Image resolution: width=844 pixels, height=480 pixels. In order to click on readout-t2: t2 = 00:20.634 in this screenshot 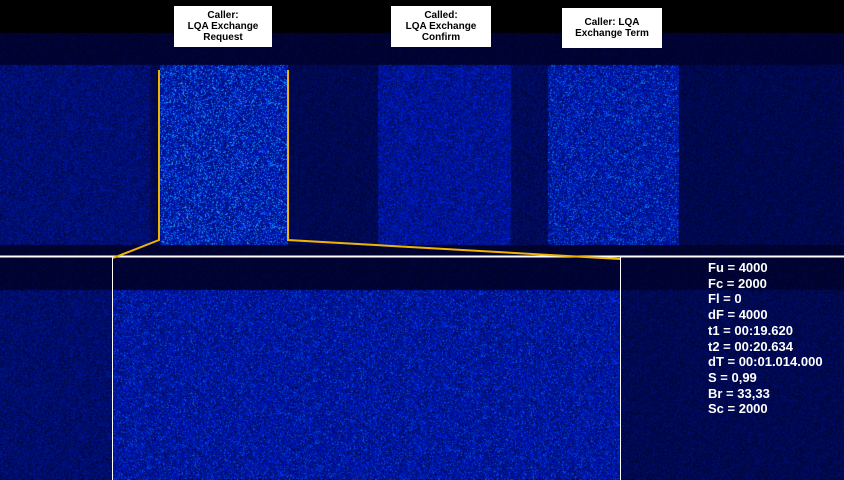, I will do `click(750, 346)`.